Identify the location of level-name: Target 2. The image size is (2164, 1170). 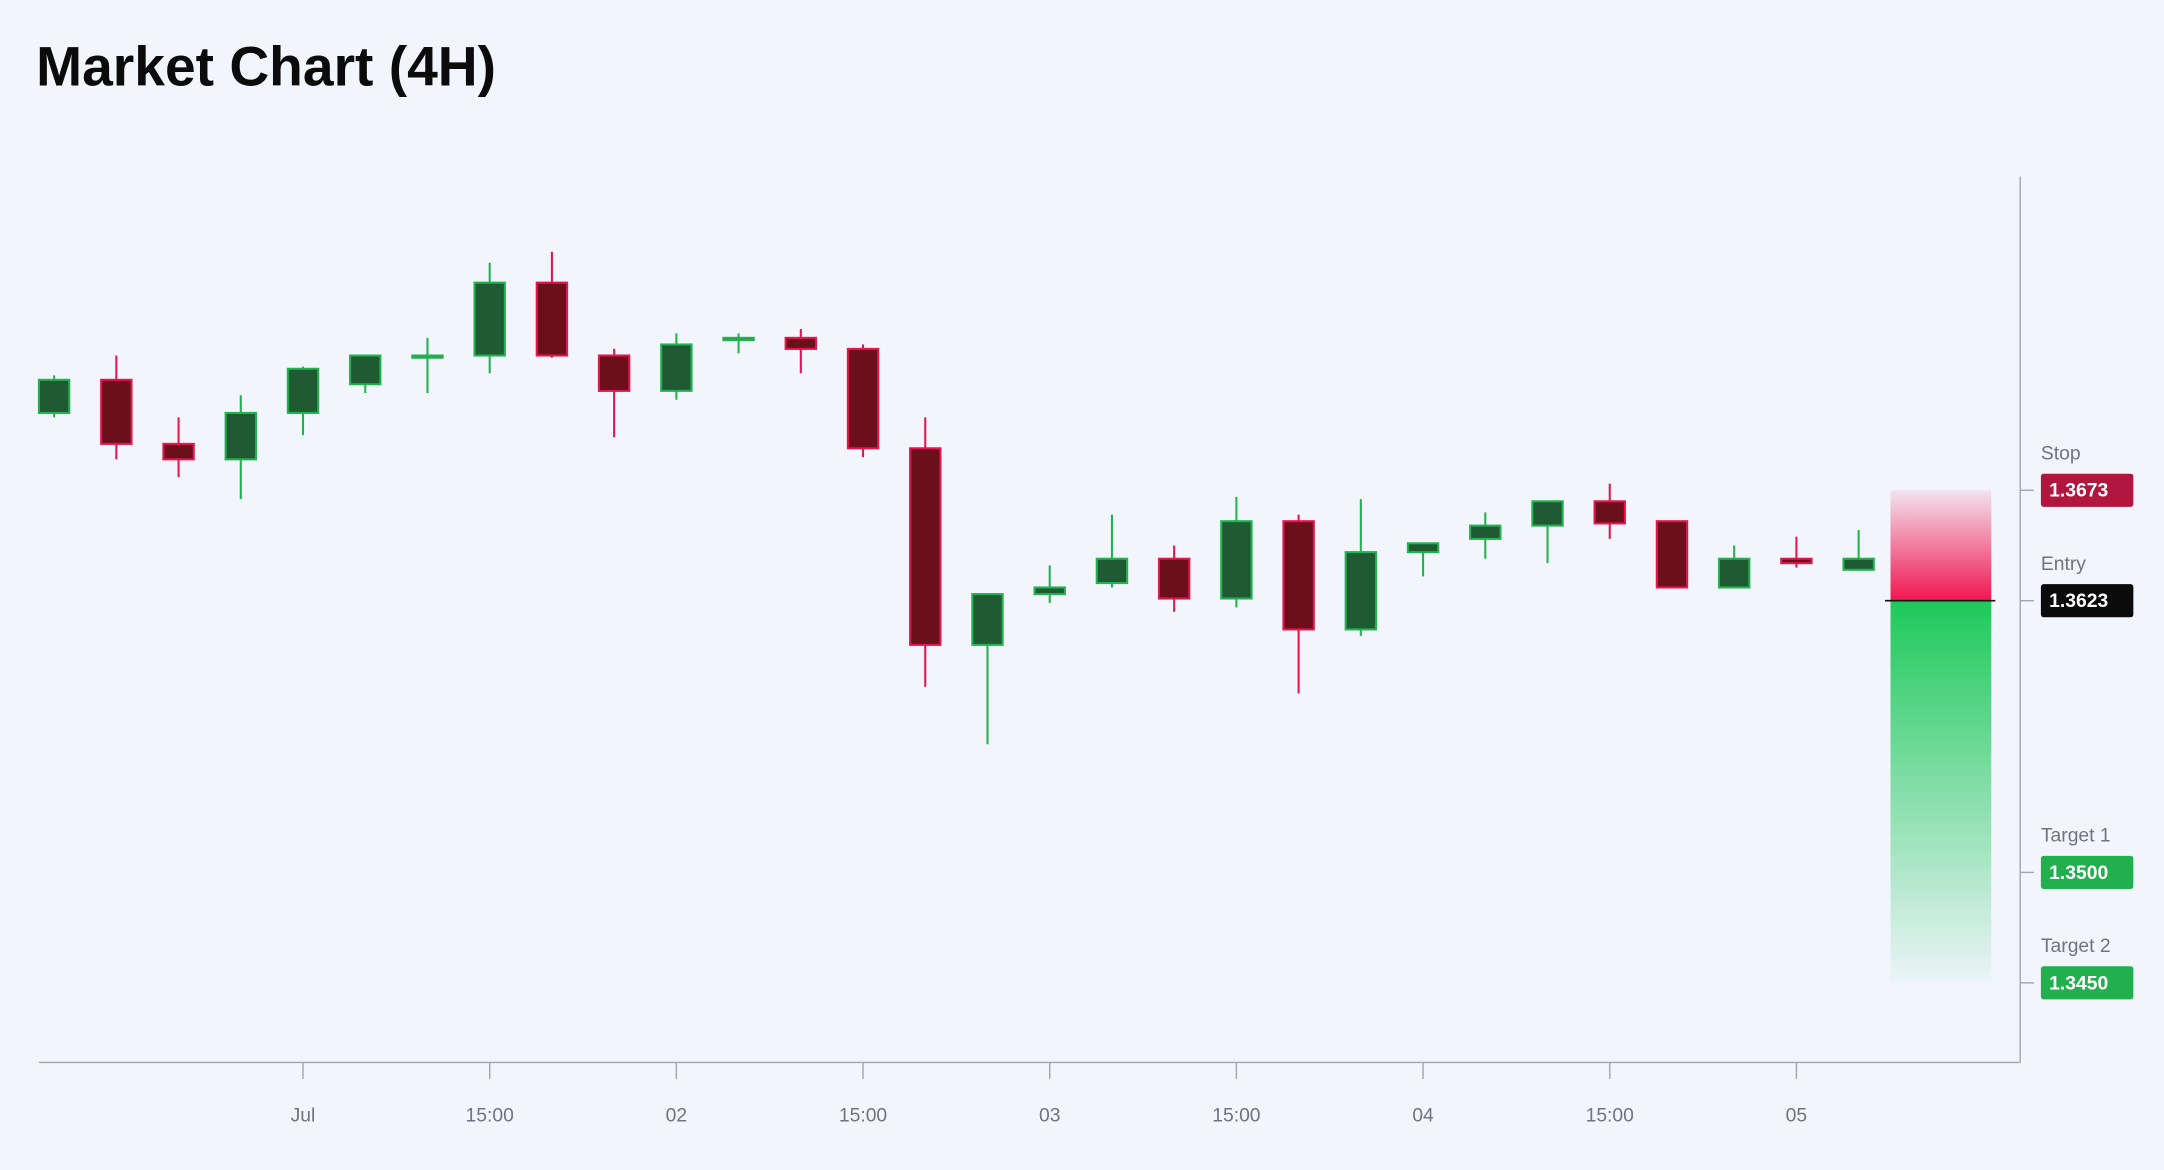
(2076, 946).